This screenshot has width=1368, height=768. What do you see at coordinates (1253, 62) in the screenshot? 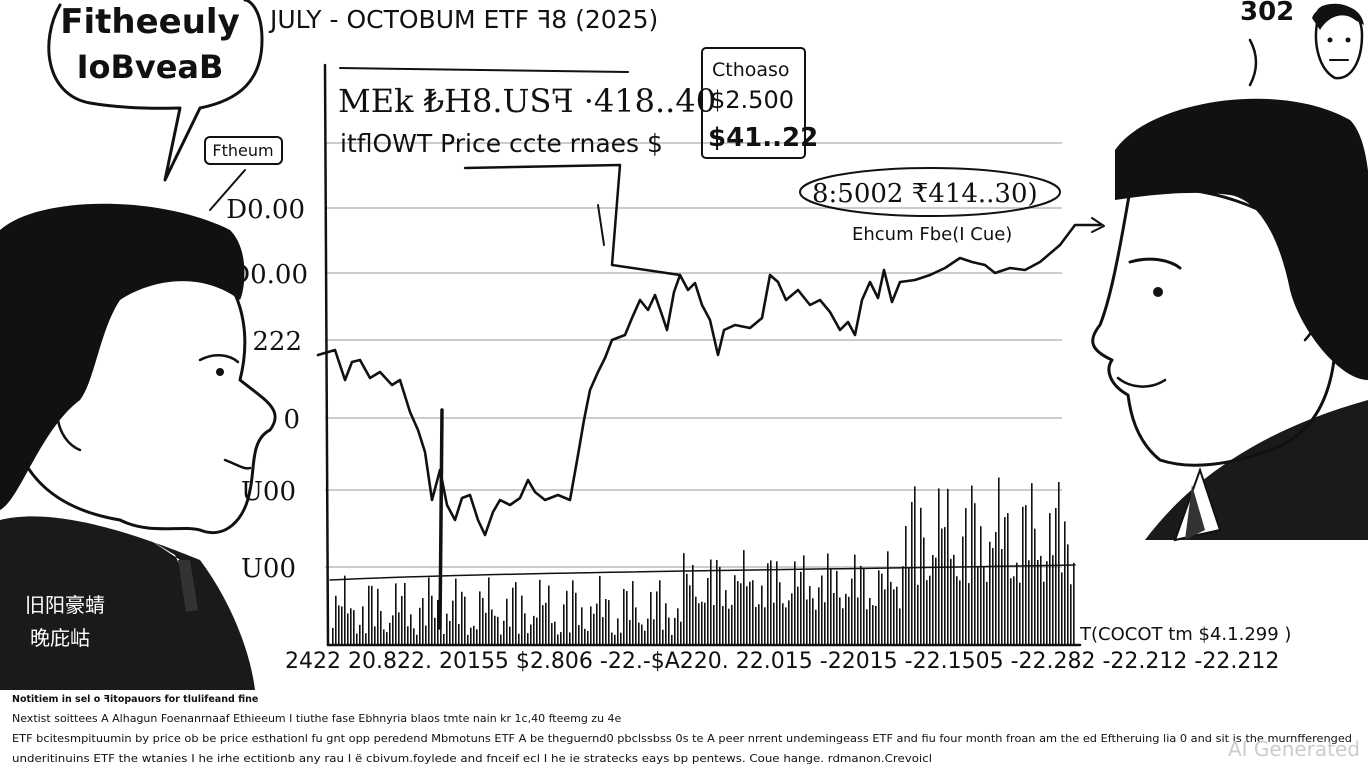
I see `stroke` at bounding box center [1253, 62].